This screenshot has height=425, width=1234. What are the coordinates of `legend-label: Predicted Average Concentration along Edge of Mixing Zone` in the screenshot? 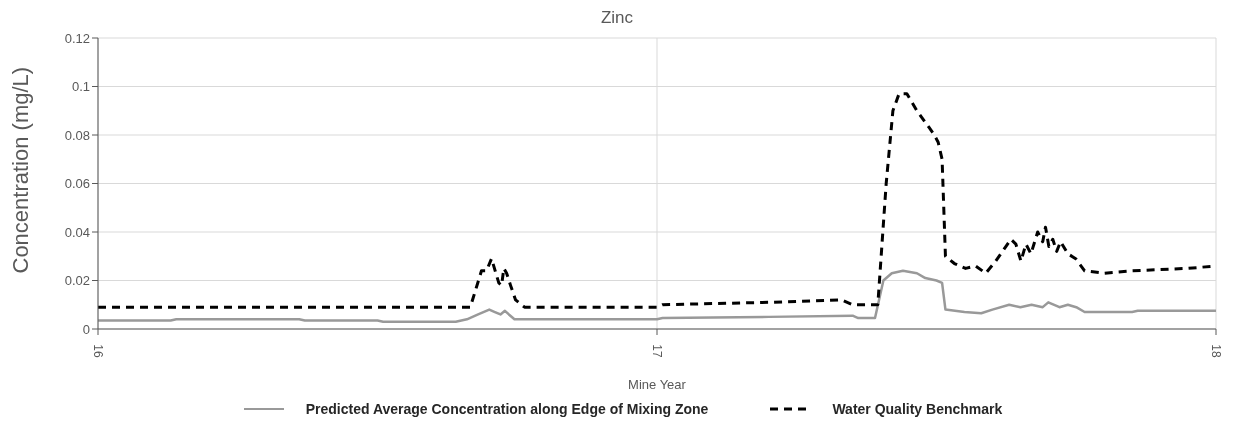 It's located at (506, 409).